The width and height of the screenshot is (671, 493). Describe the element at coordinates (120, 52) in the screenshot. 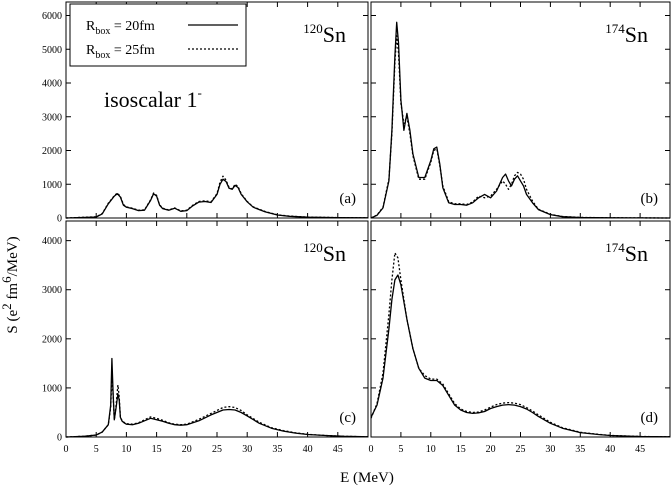

I see `legend-label-2: Rbox = 25fm` at that location.